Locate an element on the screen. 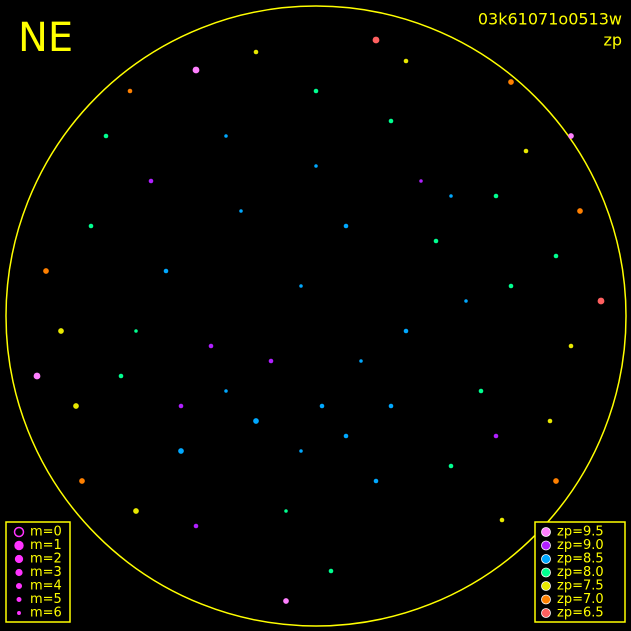  chart-subtitle: 03k61071o0513w is located at coordinates (550, 19).